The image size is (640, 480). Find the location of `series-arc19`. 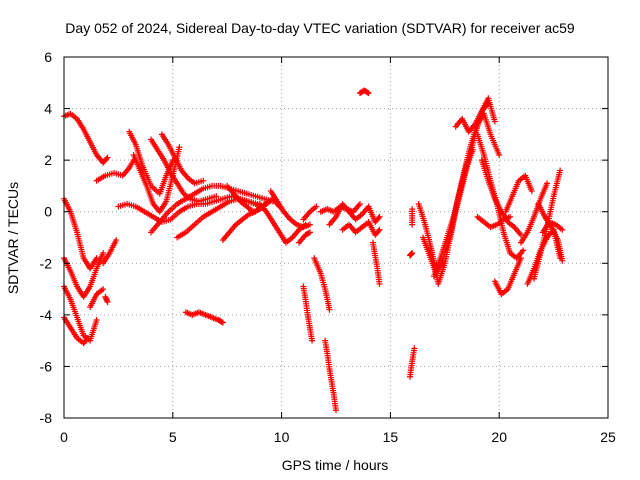

series-arc19 is located at coordinates (204, 317).